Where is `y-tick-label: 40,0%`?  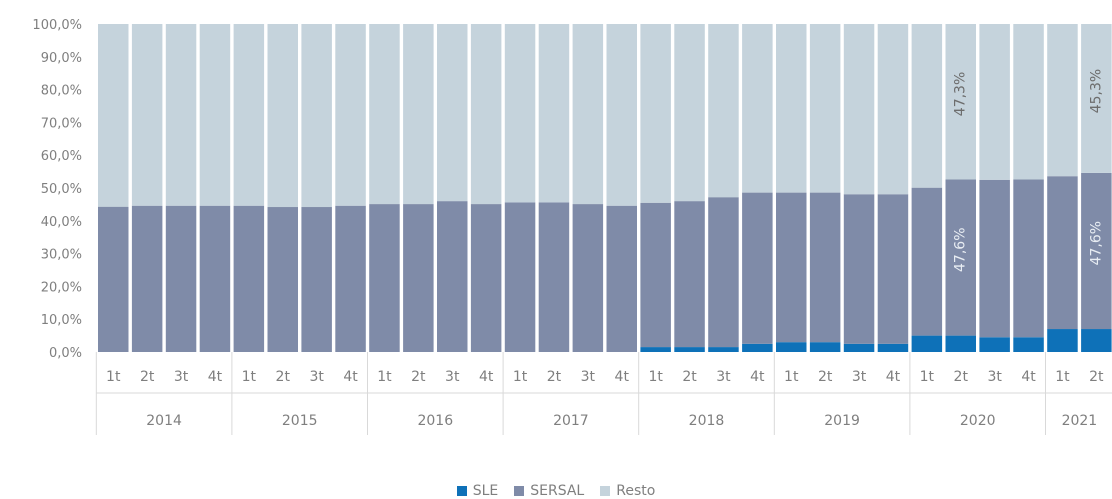
y-tick-label: 40,0% is located at coordinates (61, 222).